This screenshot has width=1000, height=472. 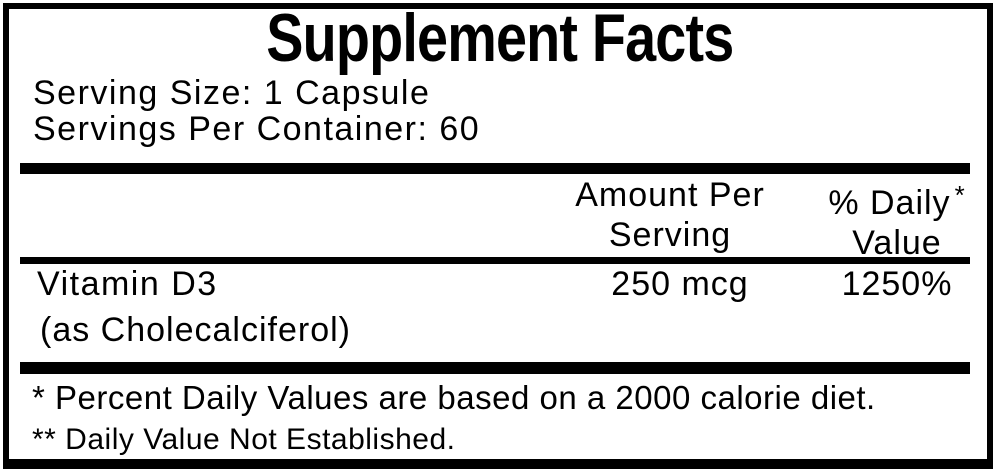 What do you see at coordinates (257, 129) in the screenshot?
I see `servings-per-container-text: Servings Per Container: 60` at bounding box center [257, 129].